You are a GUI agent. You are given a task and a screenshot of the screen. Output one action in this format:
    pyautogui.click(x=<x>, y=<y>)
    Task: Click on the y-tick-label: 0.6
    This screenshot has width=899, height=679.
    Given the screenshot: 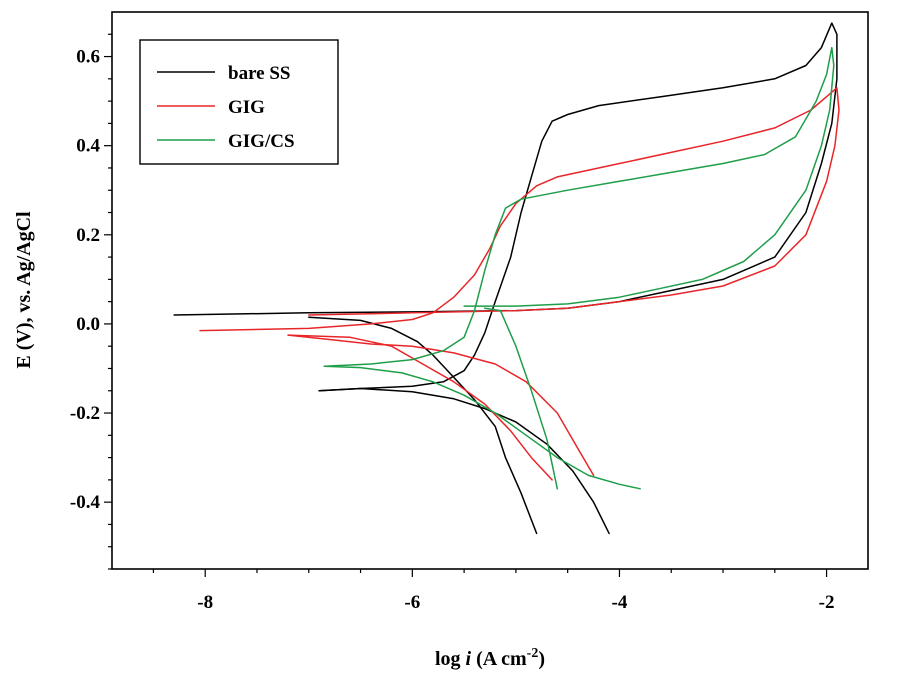 What is the action you would take?
    pyautogui.click(x=88, y=57)
    